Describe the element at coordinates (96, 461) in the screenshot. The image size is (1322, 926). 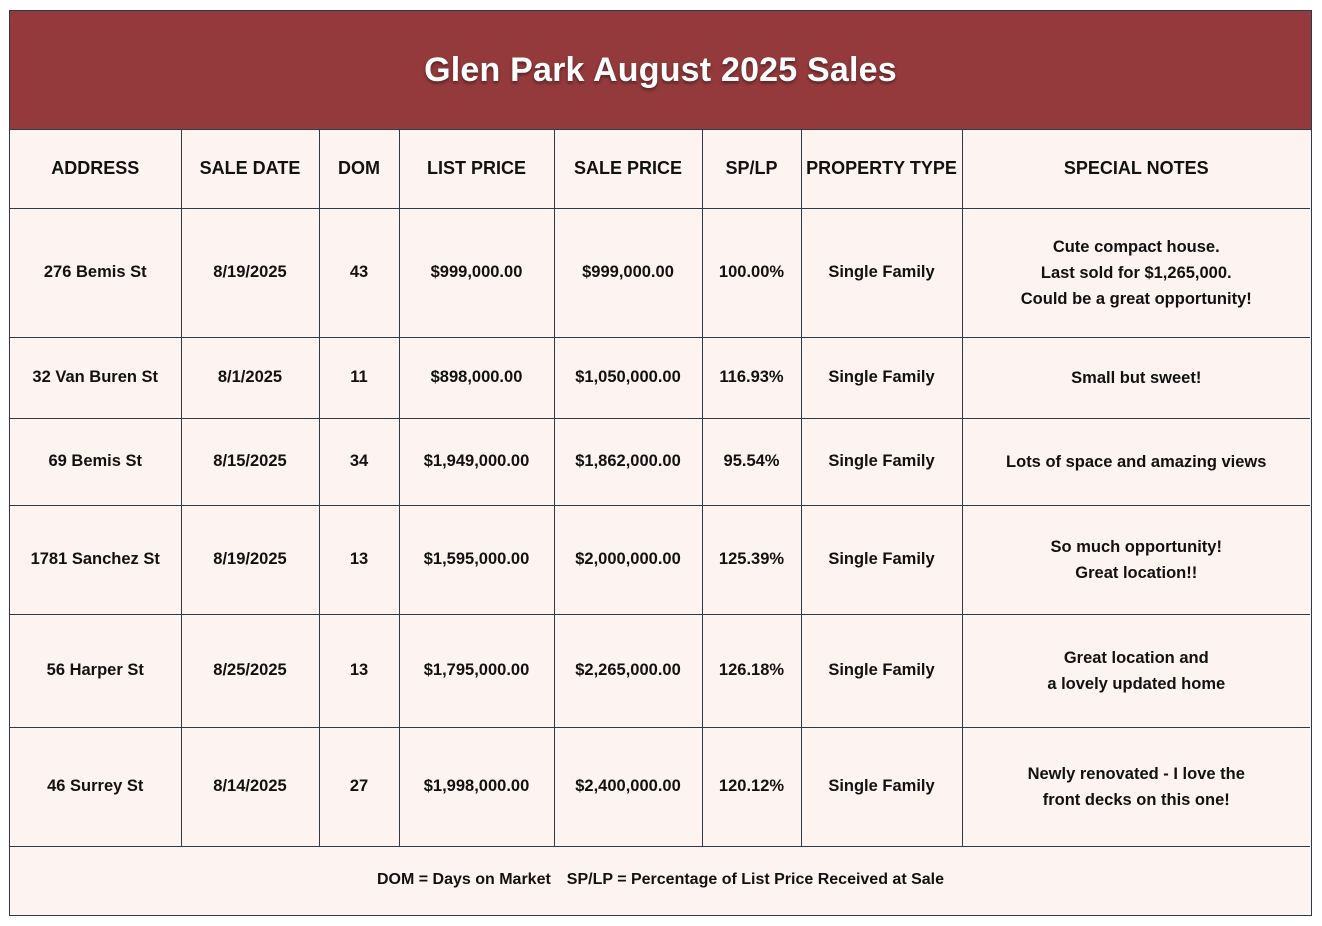
I see `cell-address: 69 Bemis St` at that location.